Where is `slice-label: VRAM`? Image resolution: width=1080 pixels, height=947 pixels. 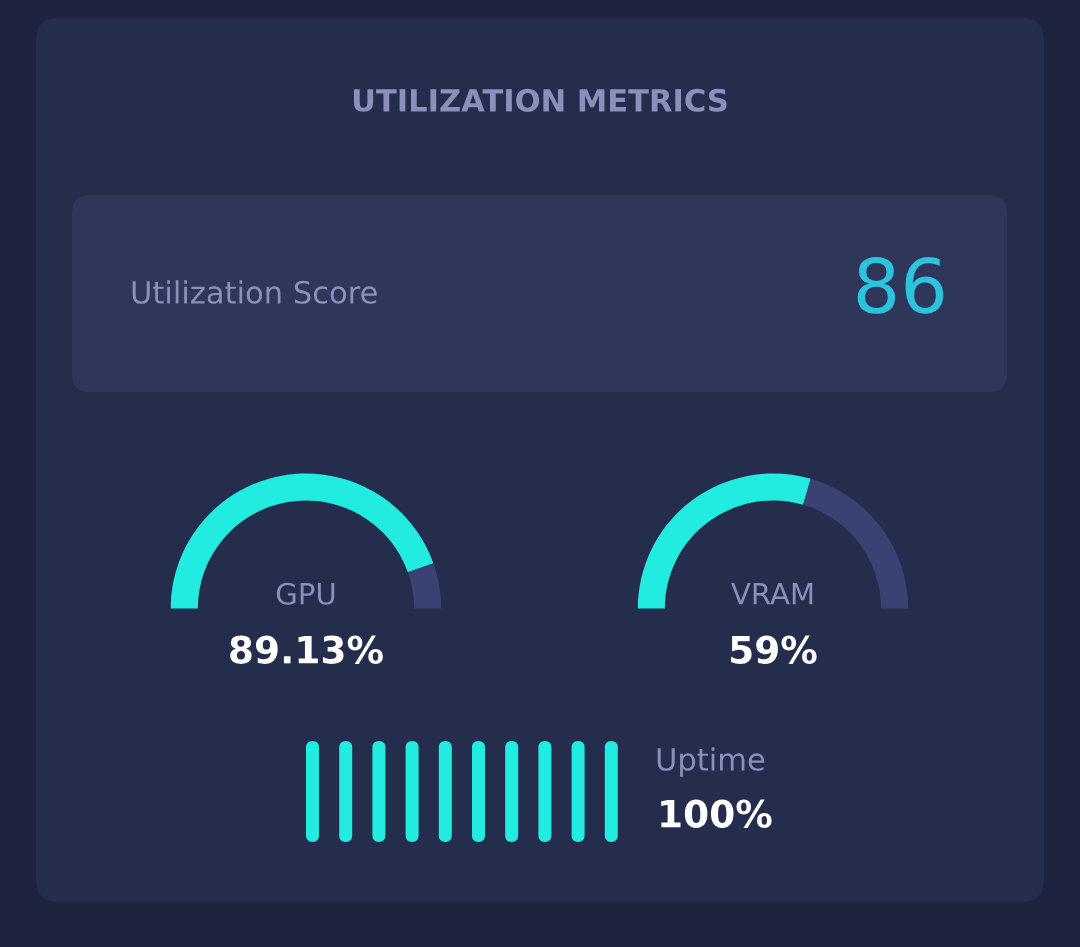
slice-label: VRAM is located at coordinates (772, 594).